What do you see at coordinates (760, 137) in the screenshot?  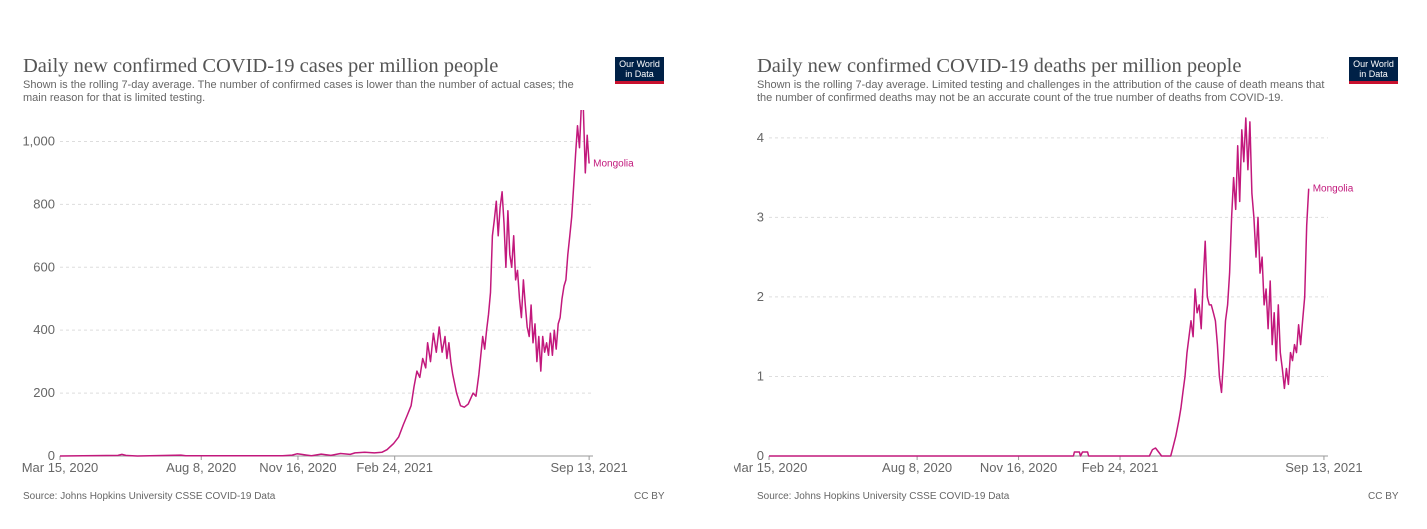 I see `y-tick-label: 4` at bounding box center [760, 137].